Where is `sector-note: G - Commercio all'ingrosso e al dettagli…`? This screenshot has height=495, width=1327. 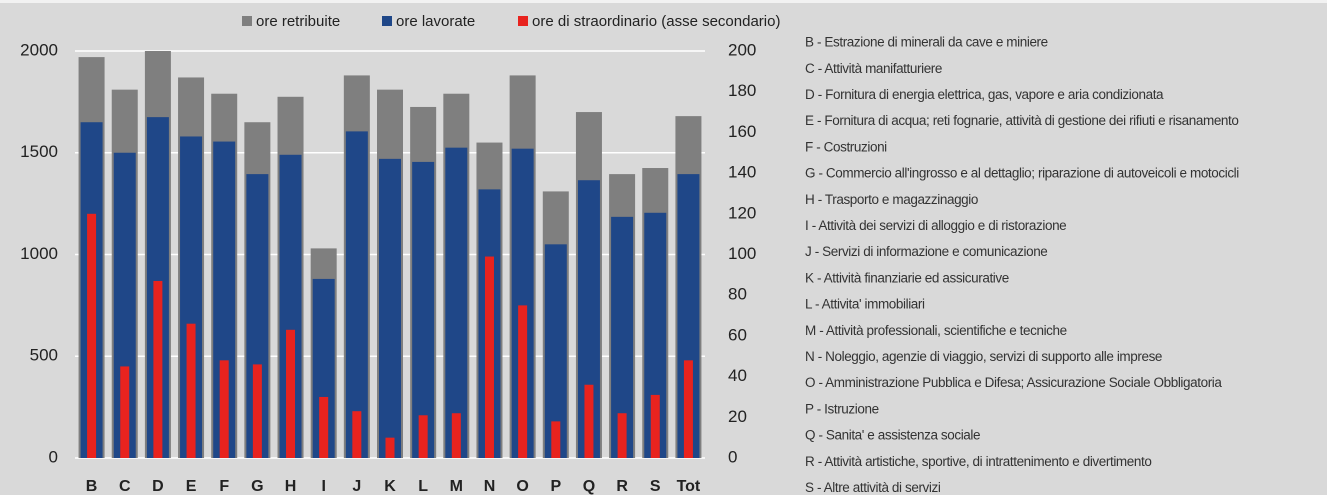 sector-note: G - Commercio all'ingrosso e al dettagli… is located at coordinates (1022, 173).